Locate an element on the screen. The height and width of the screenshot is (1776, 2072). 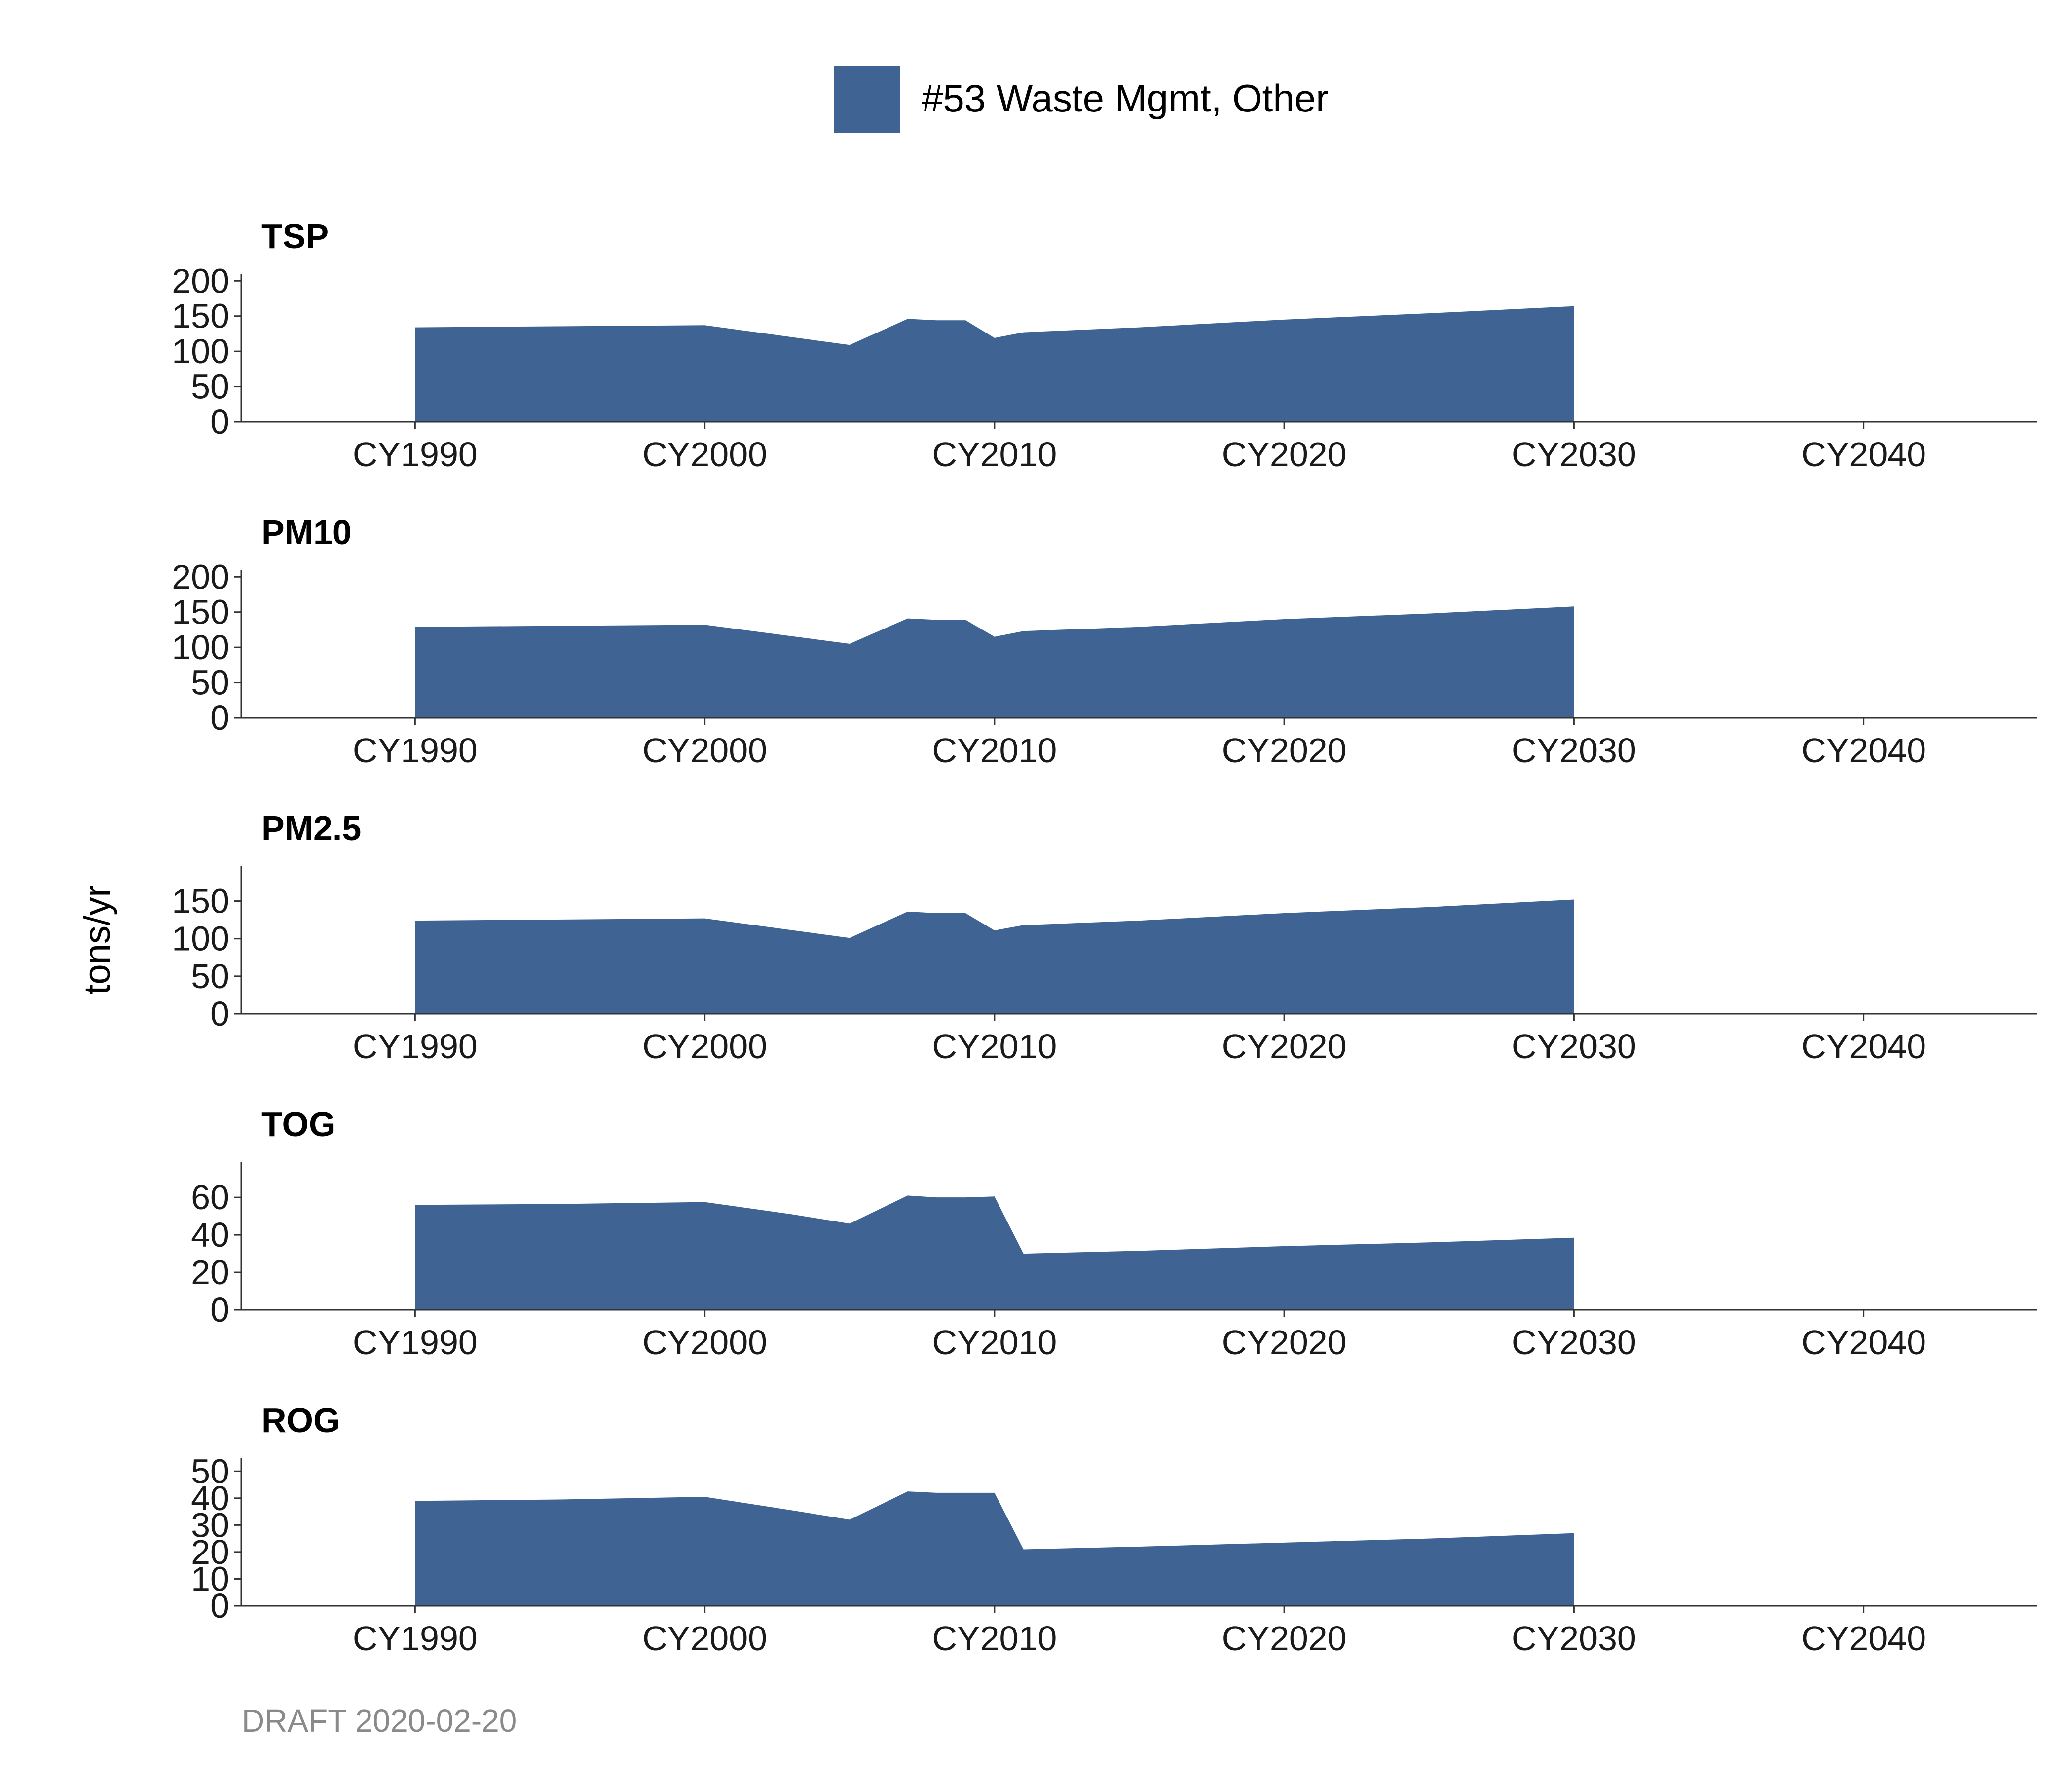
panel-title: PM10 is located at coordinates (307, 532).